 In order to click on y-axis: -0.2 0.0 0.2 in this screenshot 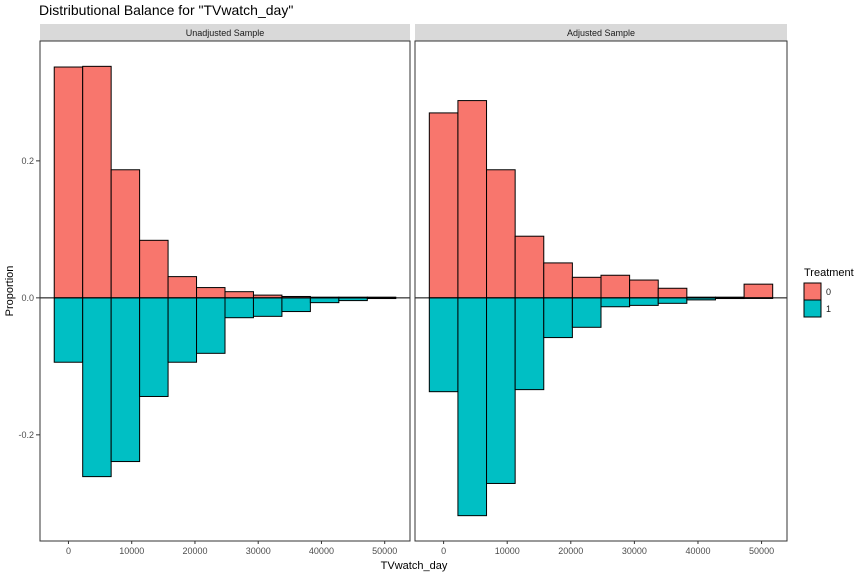, I will do `click(29, 298)`.